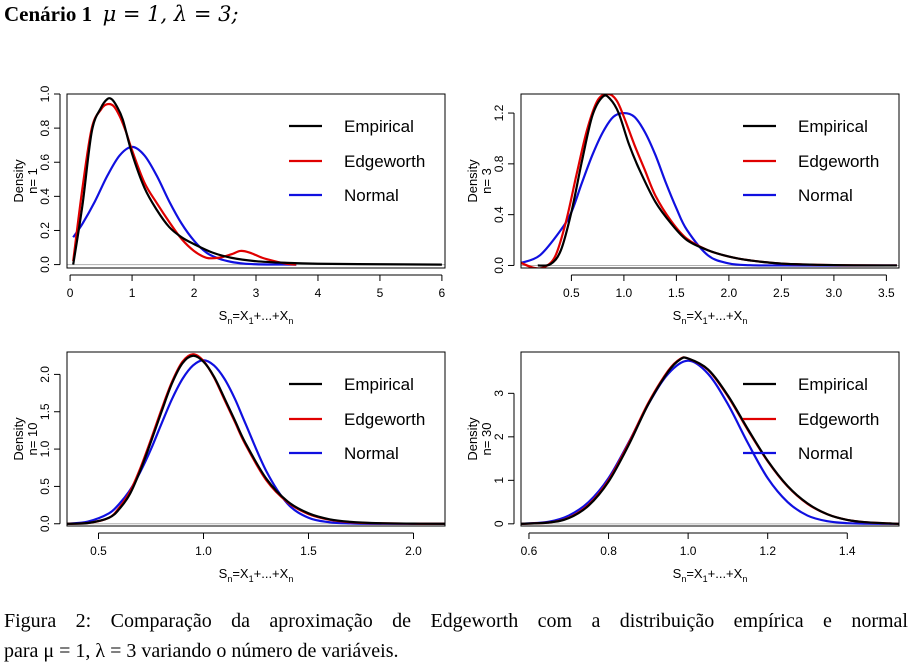 Image resolution: width=908 pixels, height=669 pixels. What do you see at coordinates (45, 162) in the screenshot?
I see `y-tick-label: 0.6` at bounding box center [45, 162].